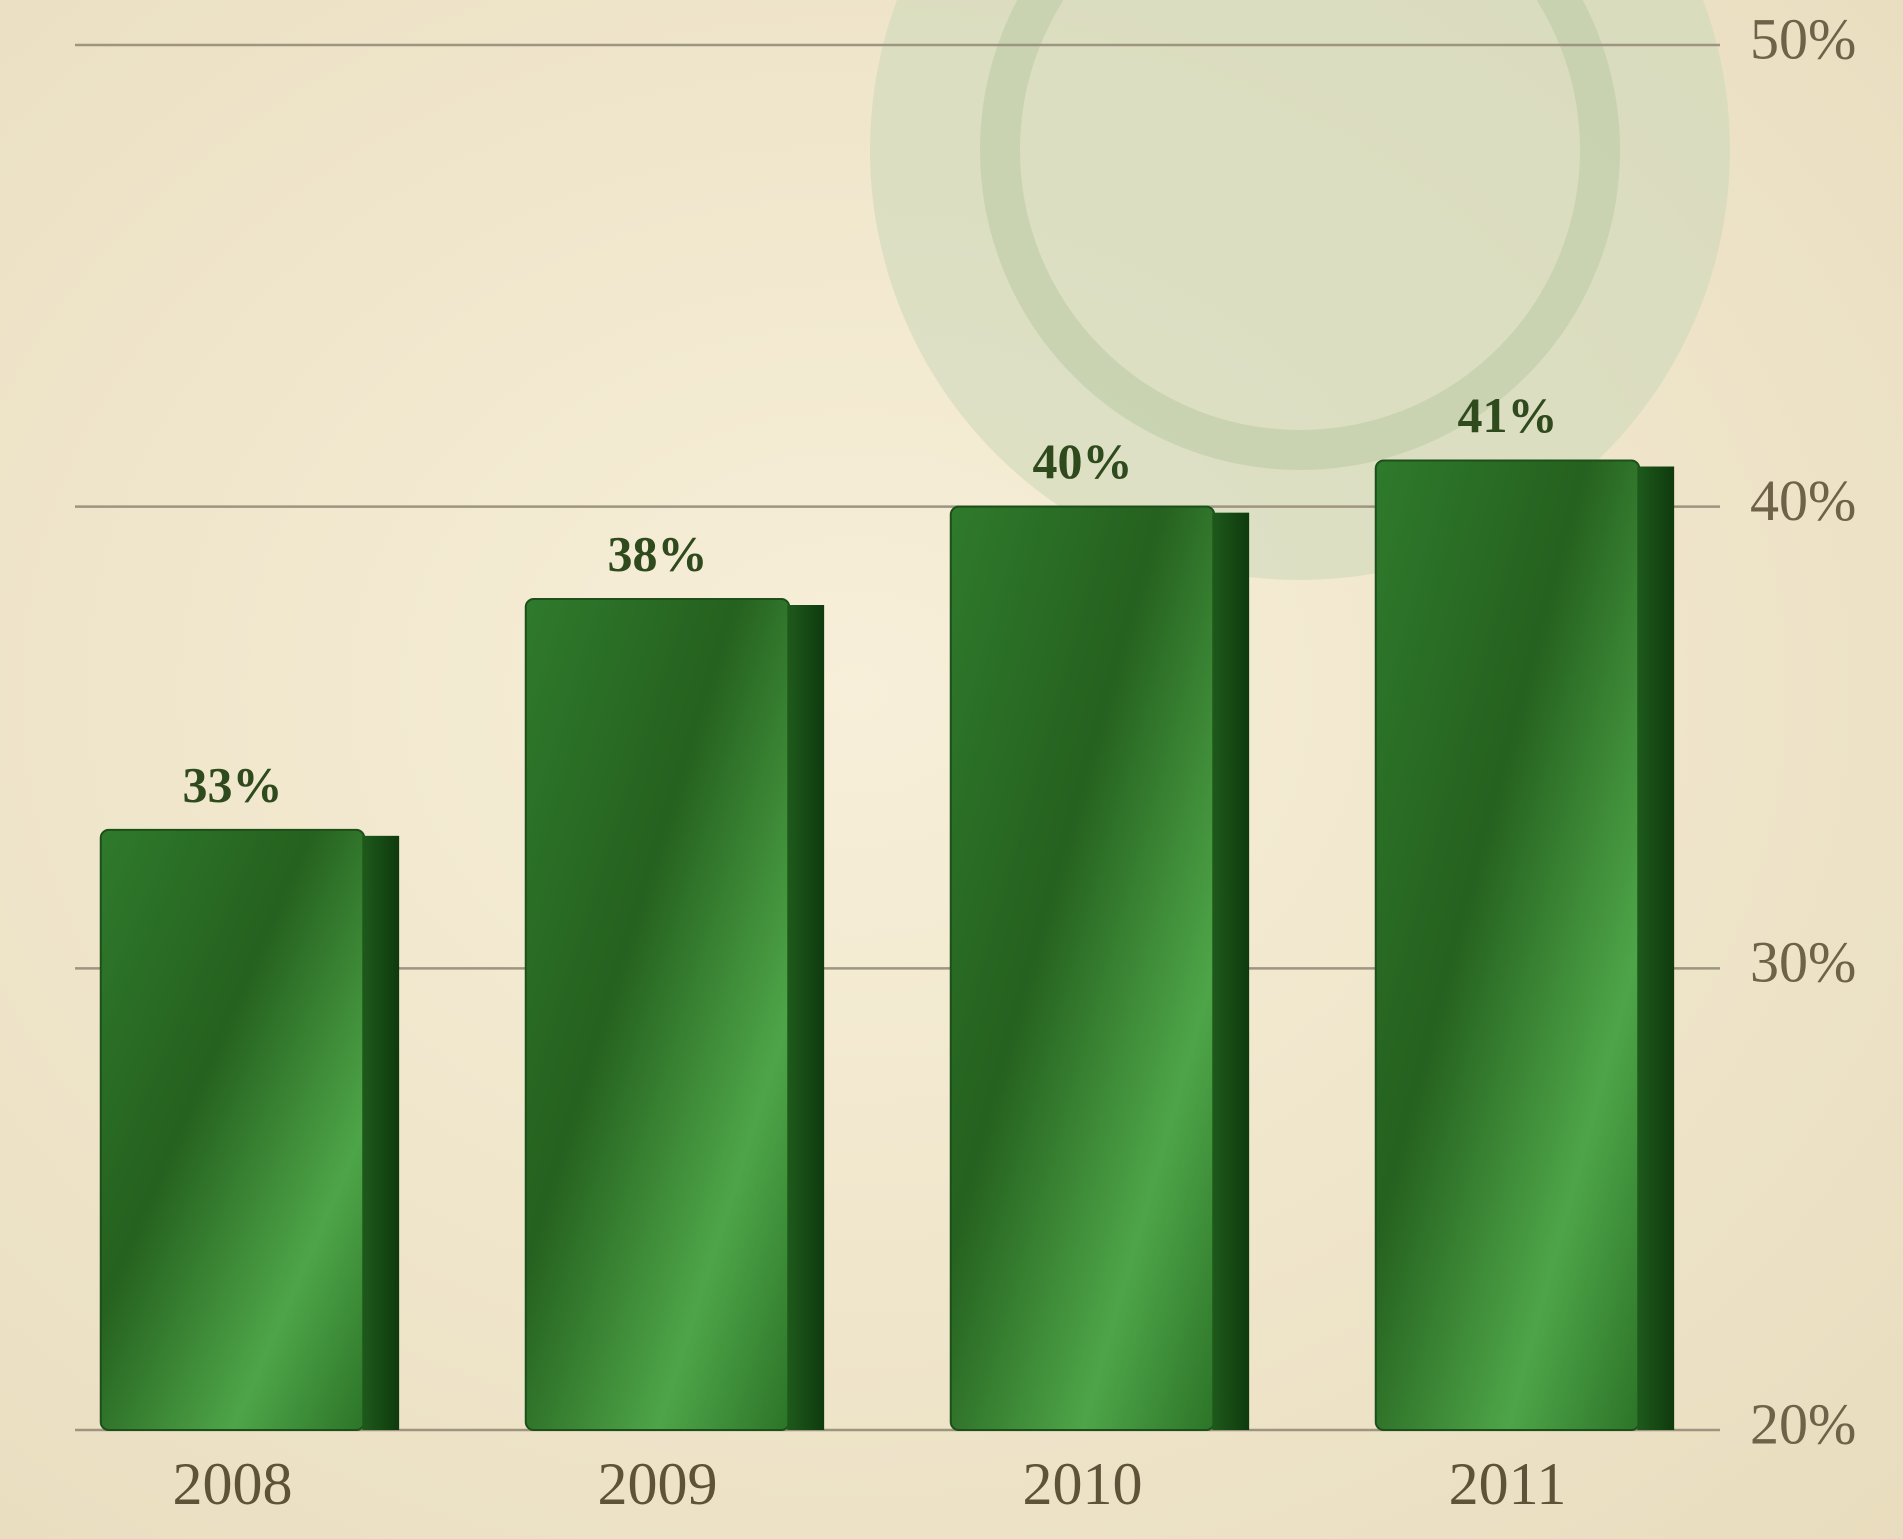 The height and width of the screenshot is (1539, 1903). I want to click on y-tick-label: 20%, so click(1803, 1423).